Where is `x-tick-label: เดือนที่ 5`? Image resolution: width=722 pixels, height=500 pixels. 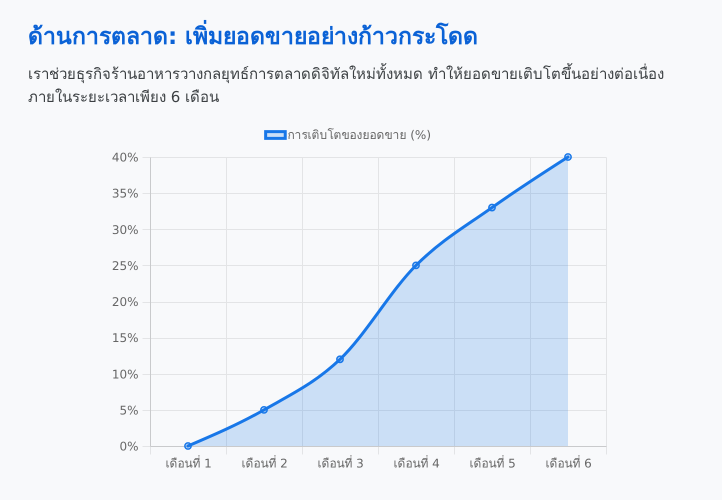 x-tick-label: เดือนที่ 5 is located at coordinates (492, 462).